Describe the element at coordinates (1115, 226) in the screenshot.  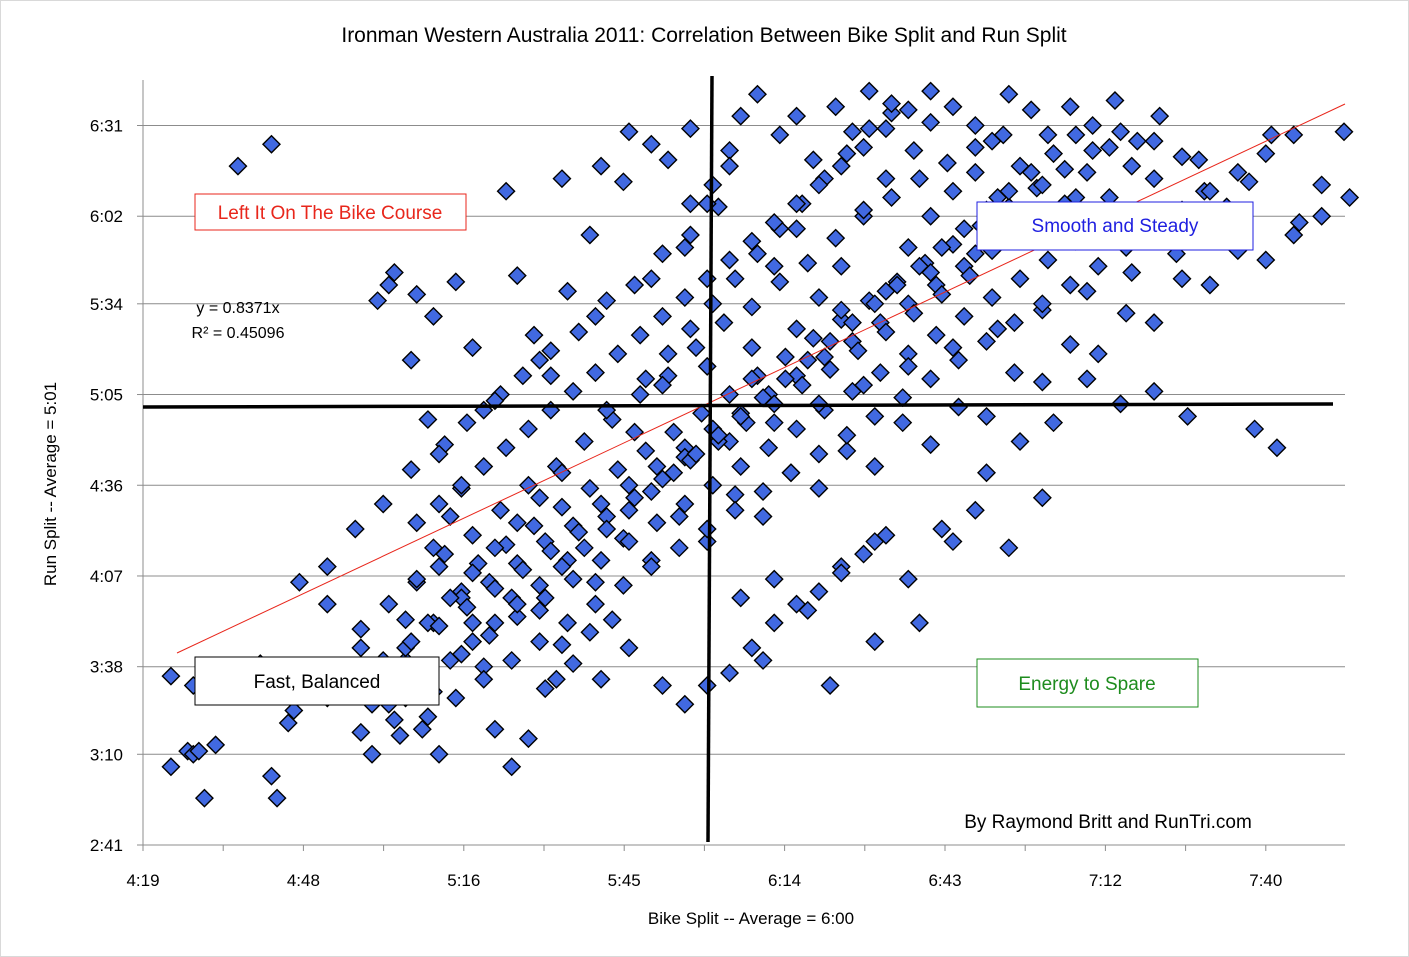
I see `annotation-top-right-text: Smooth and Steady` at that location.